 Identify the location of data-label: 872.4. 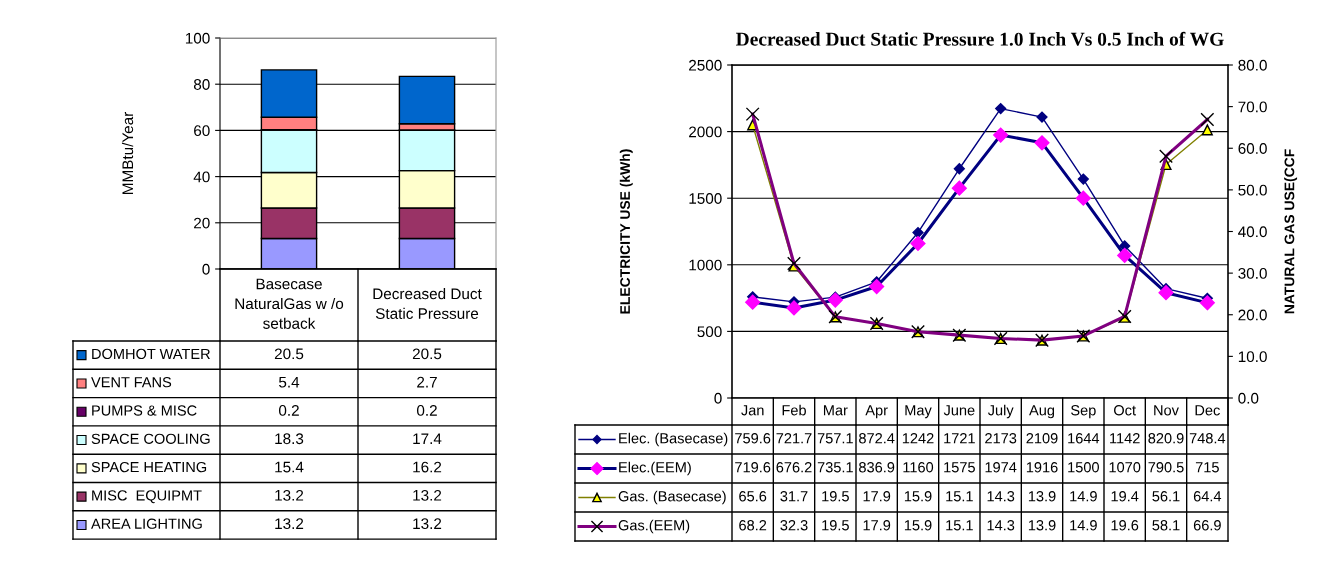
(877, 438).